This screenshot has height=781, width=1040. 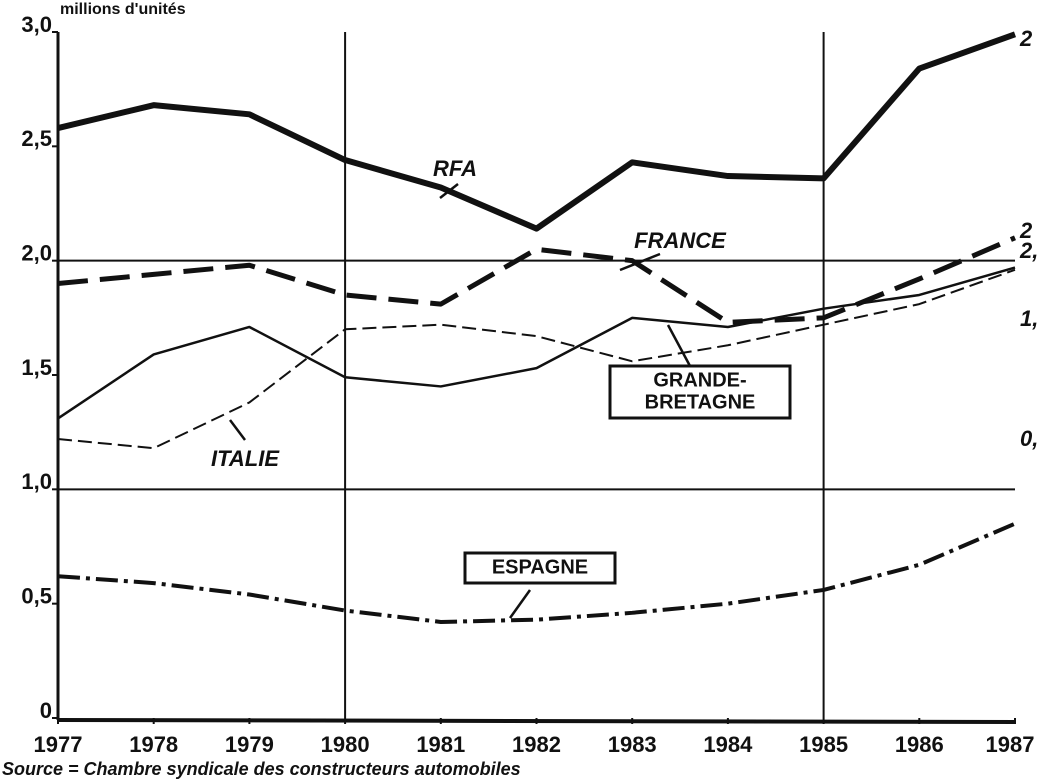 What do you see at coordinates (36, 24) in the screenshot?
I see `y-tick-label: 3,0` at bounding box center [36, 24].